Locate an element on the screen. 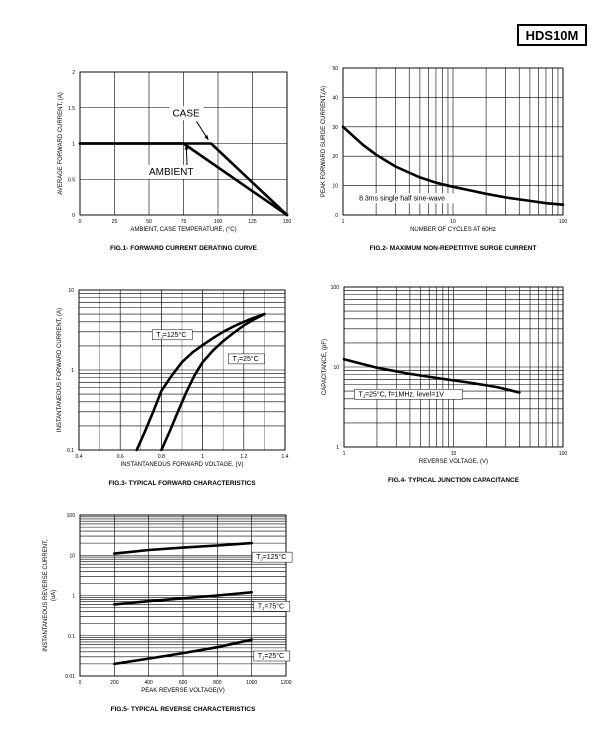 The width and height of the screenshot is (606, 750). x-tick-label: 400 is located at coordinates (148, 683).